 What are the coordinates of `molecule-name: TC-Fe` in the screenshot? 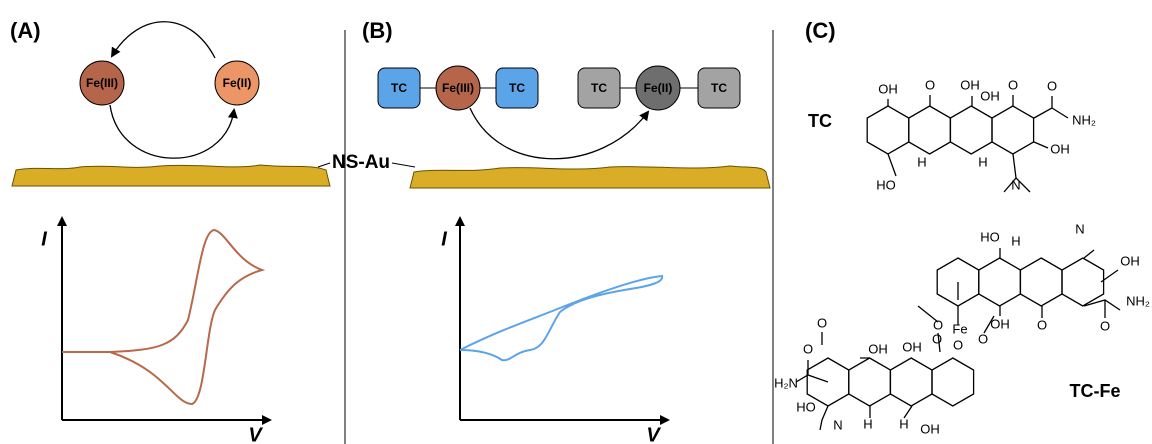 It's located at (1095, 391).